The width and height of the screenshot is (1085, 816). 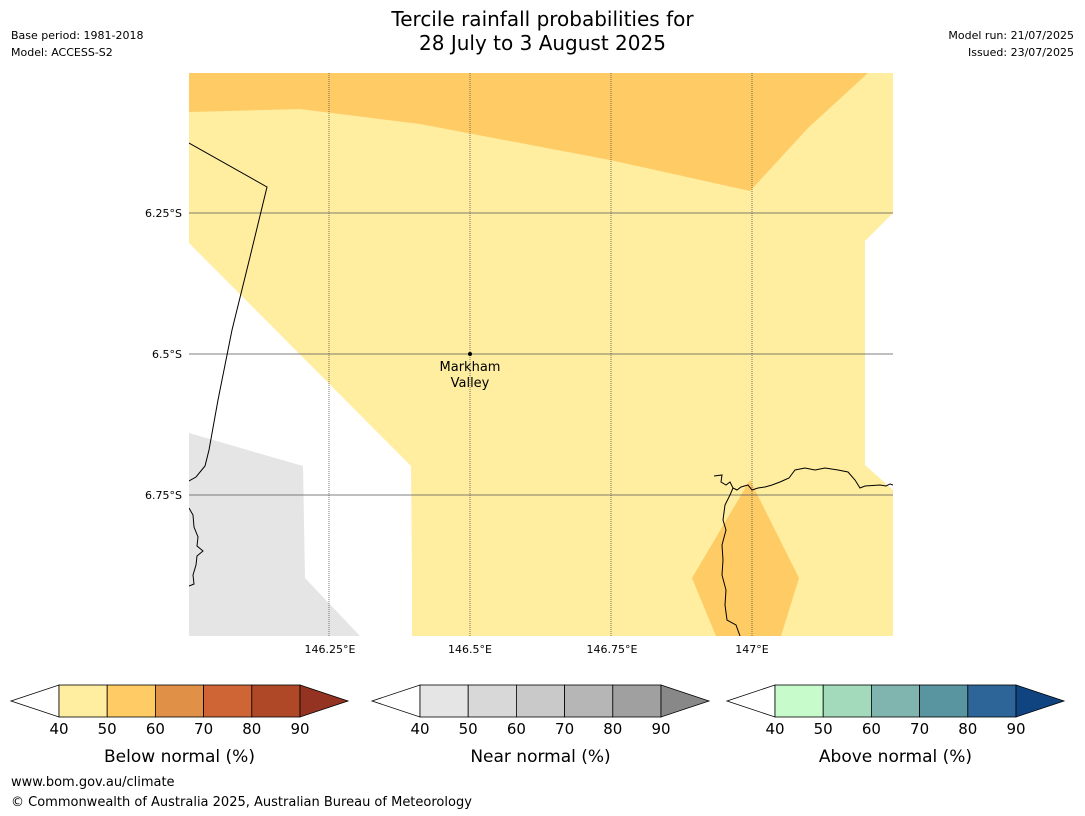 What do you see at coordinates (93, 782) in the screenshot?
I see `footer-url: www.bom.gov.au/climate` at bounding box center [93, 782].